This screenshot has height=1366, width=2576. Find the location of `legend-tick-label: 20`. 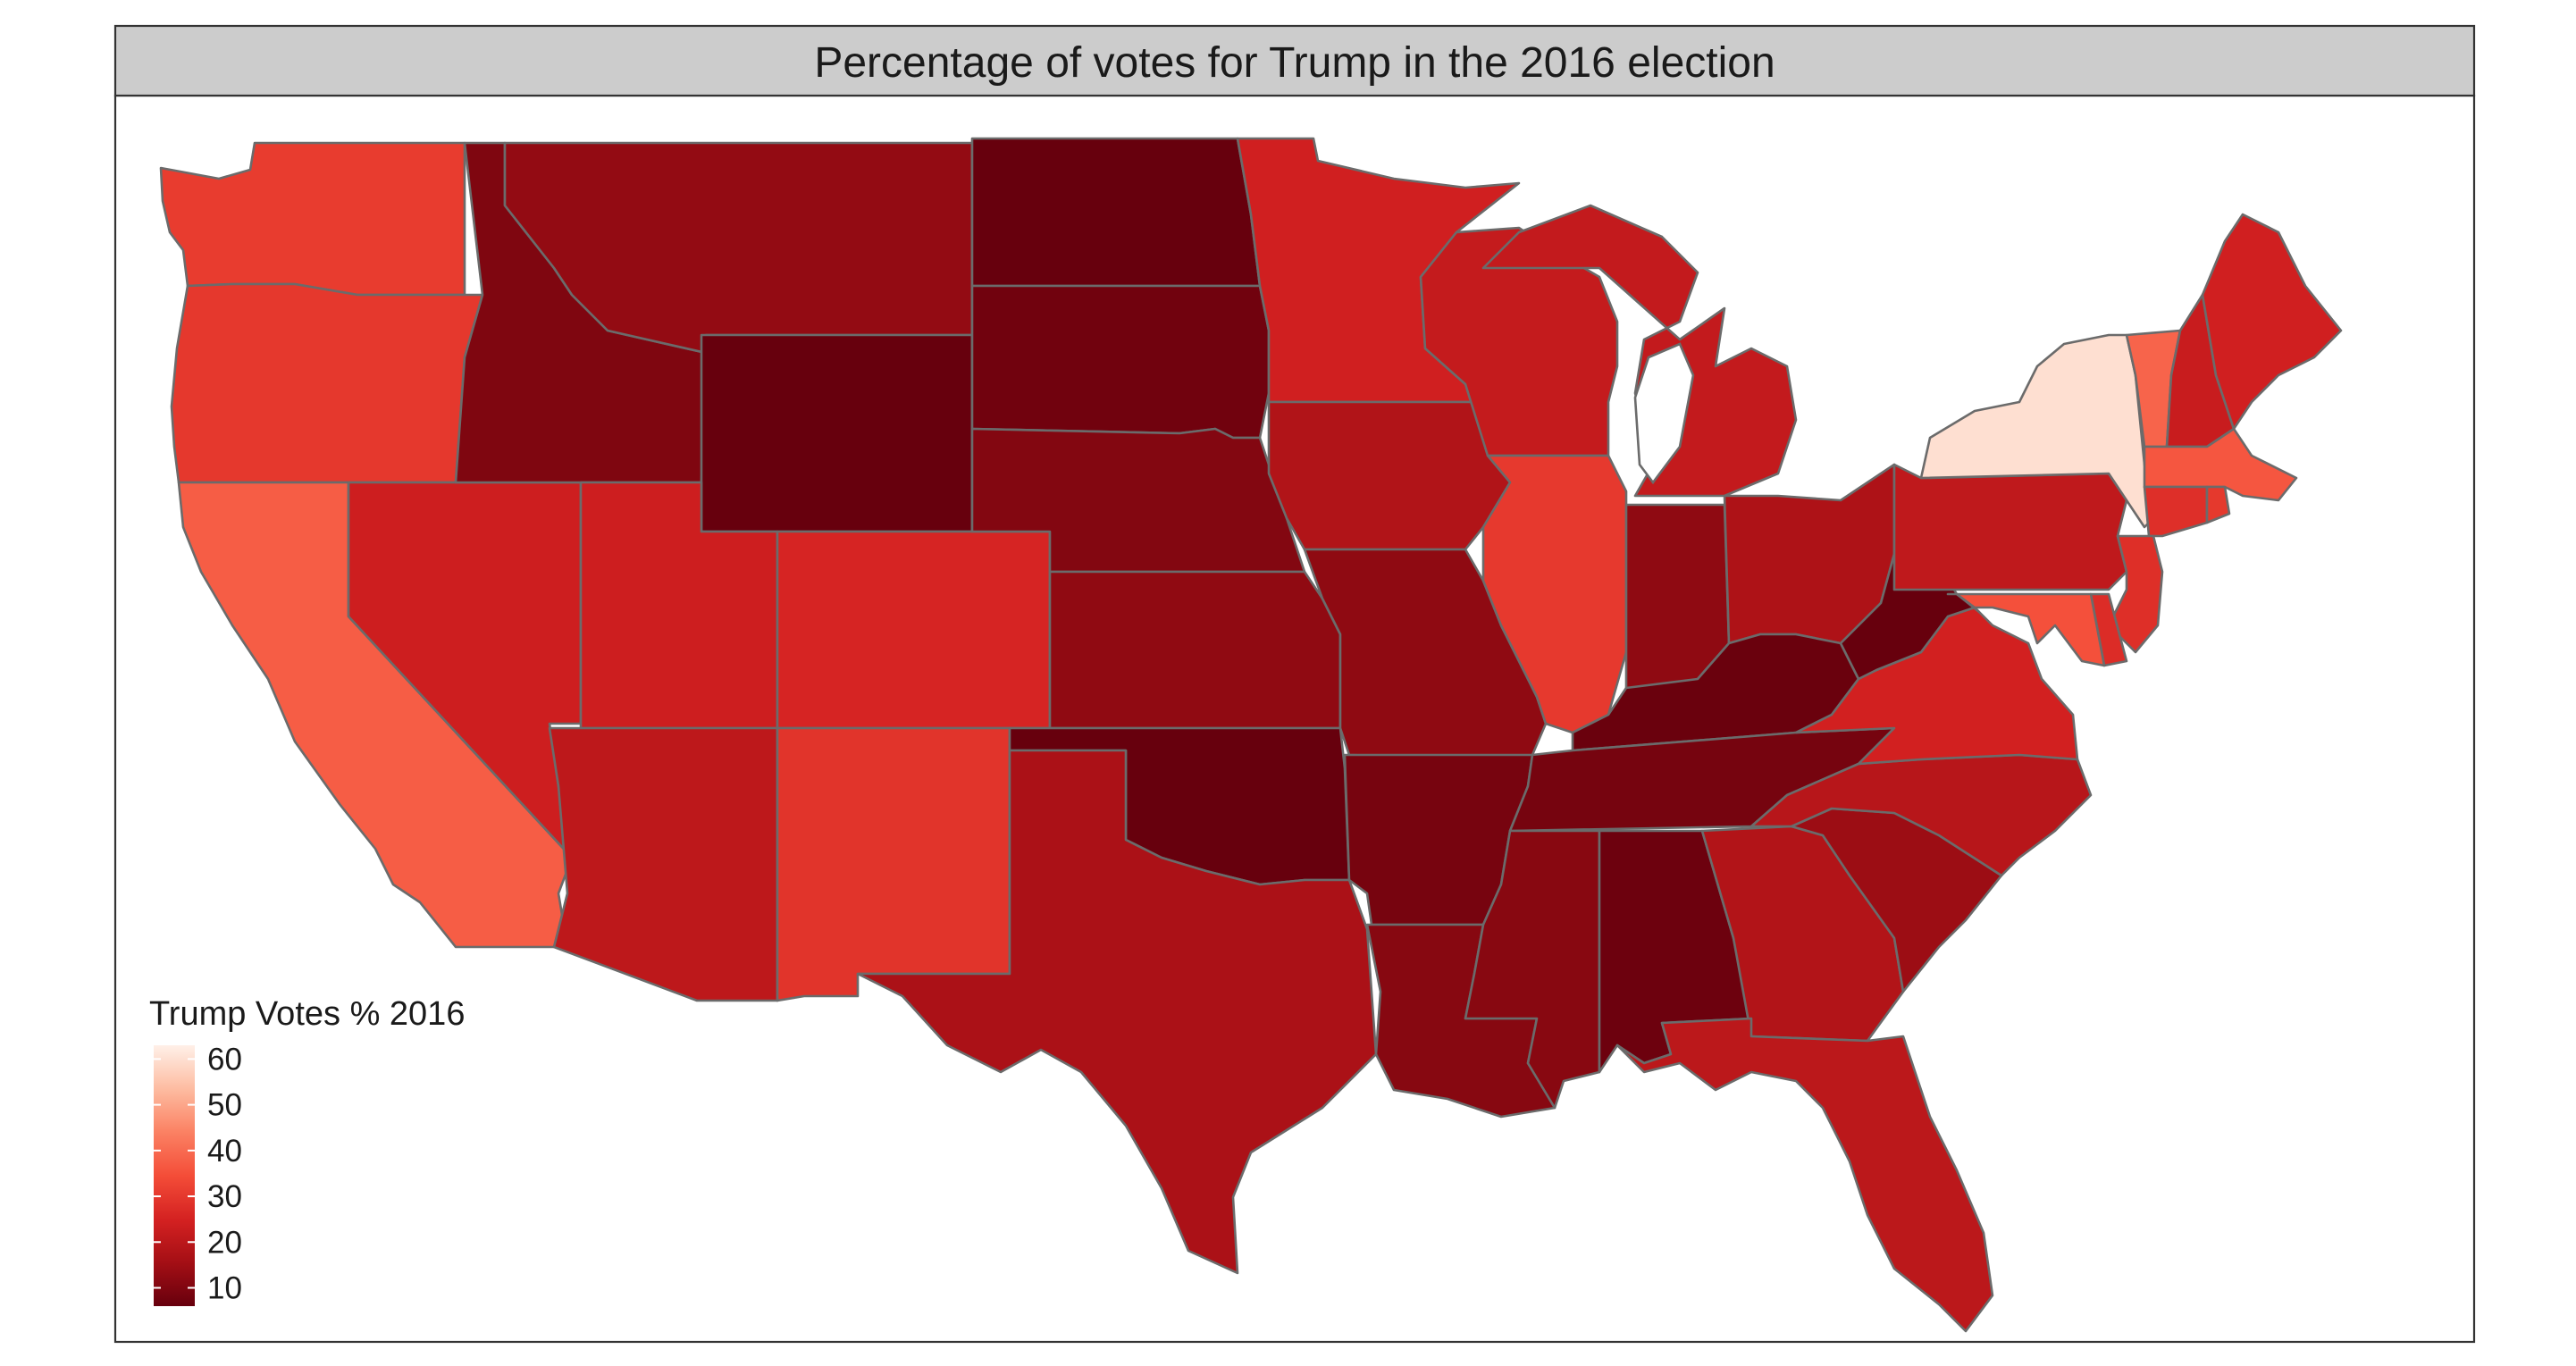

legend-tick-label: 20 is located at coordinates (224, 1243).